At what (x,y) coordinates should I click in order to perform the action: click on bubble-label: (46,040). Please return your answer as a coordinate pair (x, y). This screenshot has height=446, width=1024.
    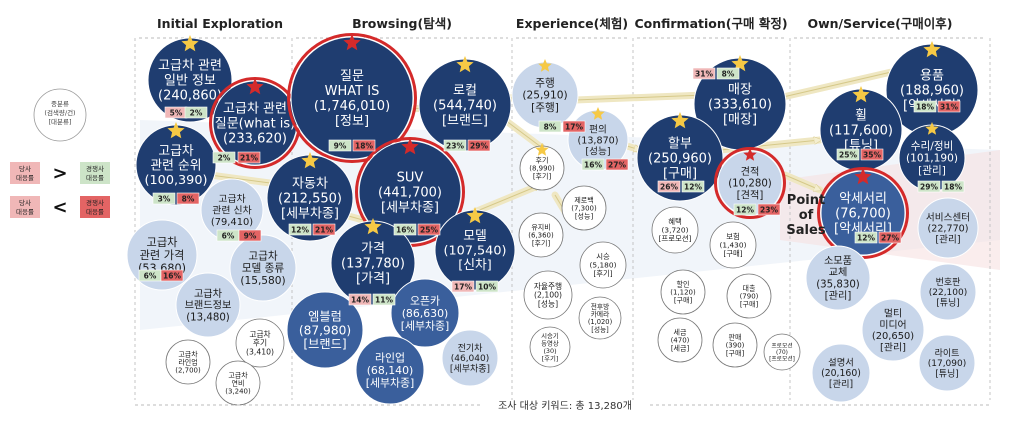
    Looking at the image, I should click on (470, 359).